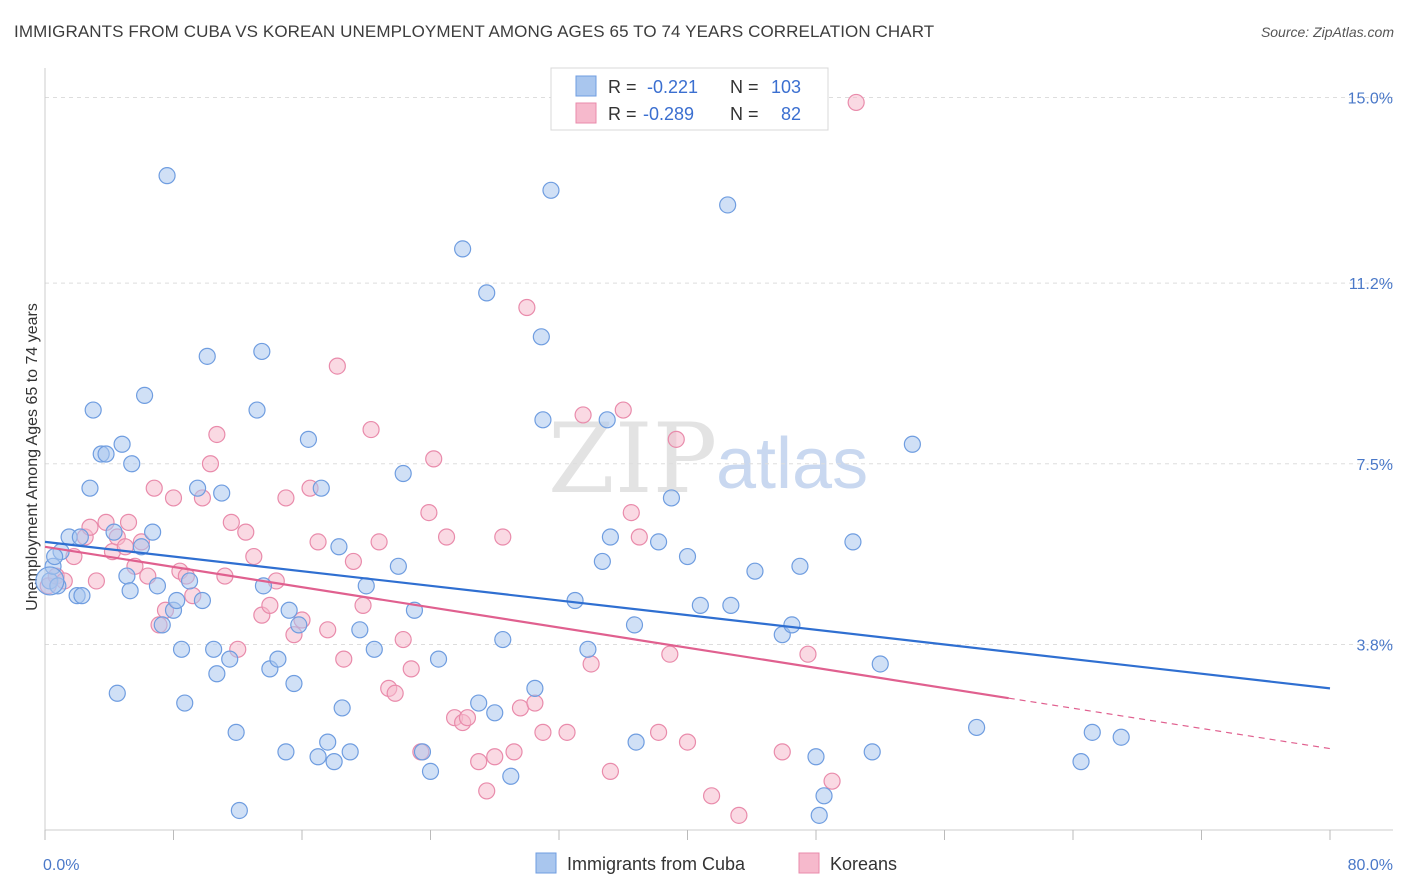 The height and width of the screenshot is (892, 1406). I want to click on legend-swatch-cuba, so click(586, 86).